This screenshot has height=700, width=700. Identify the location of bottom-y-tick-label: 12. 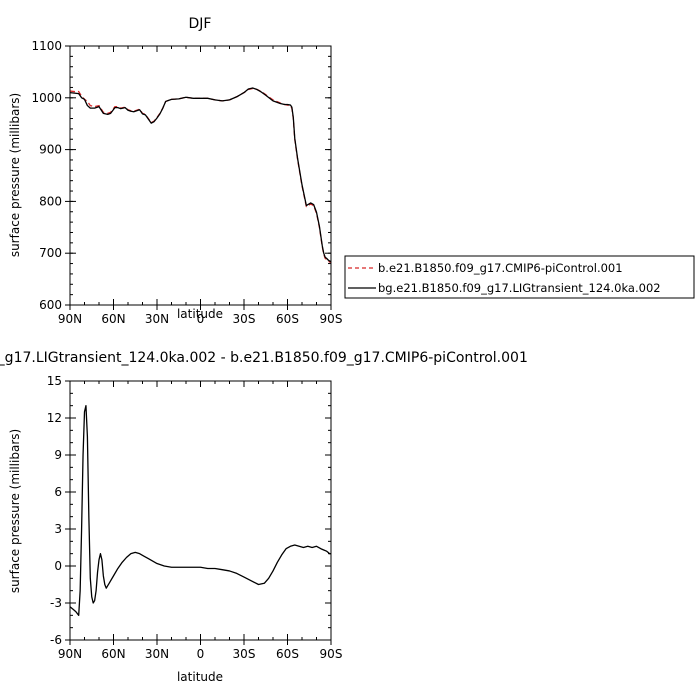
(54, 418).